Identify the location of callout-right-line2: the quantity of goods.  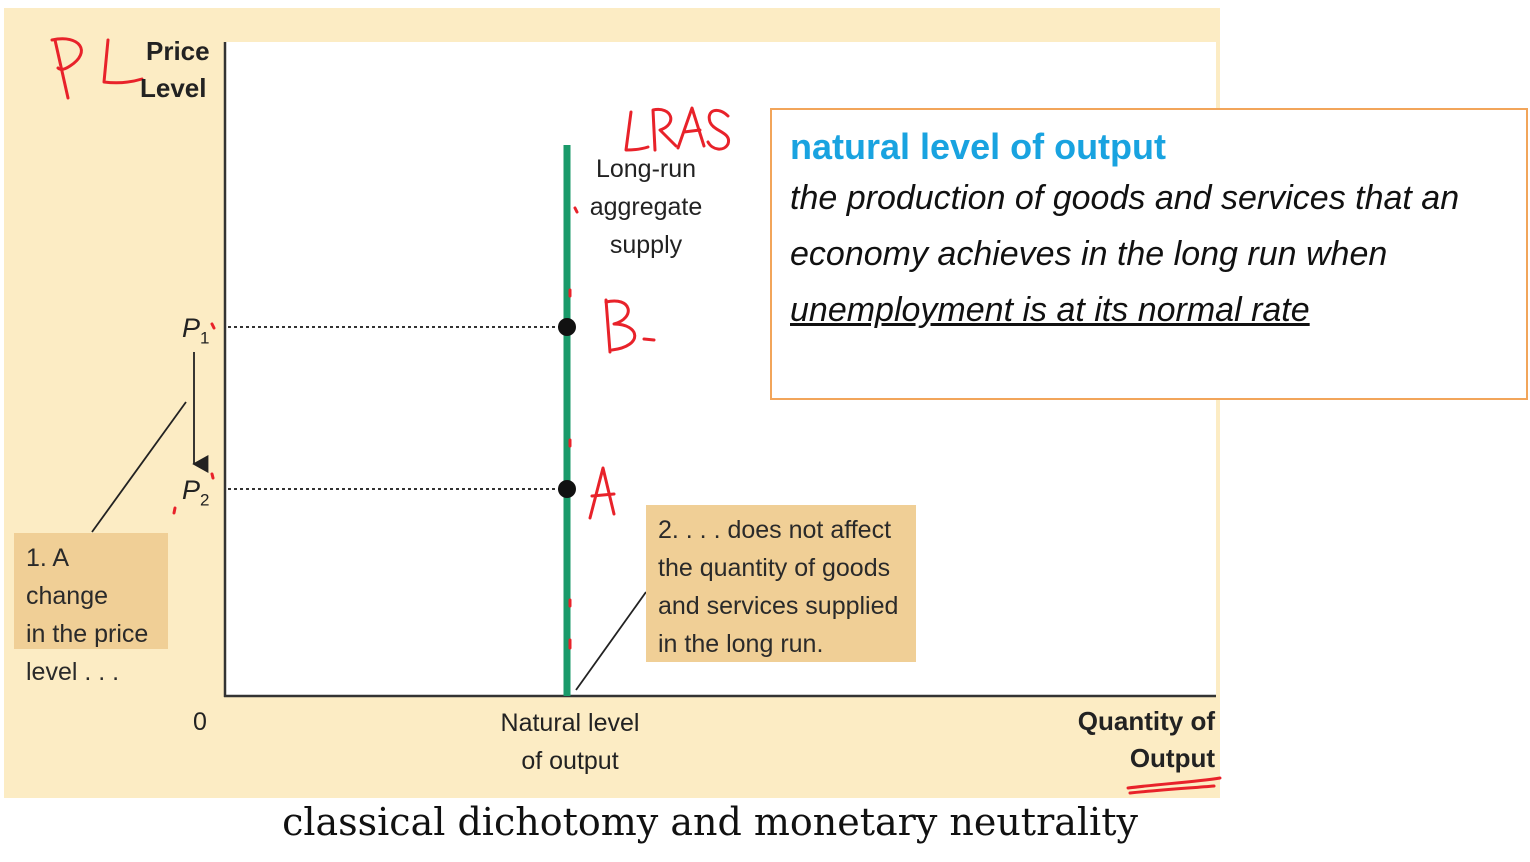
(774, 568).